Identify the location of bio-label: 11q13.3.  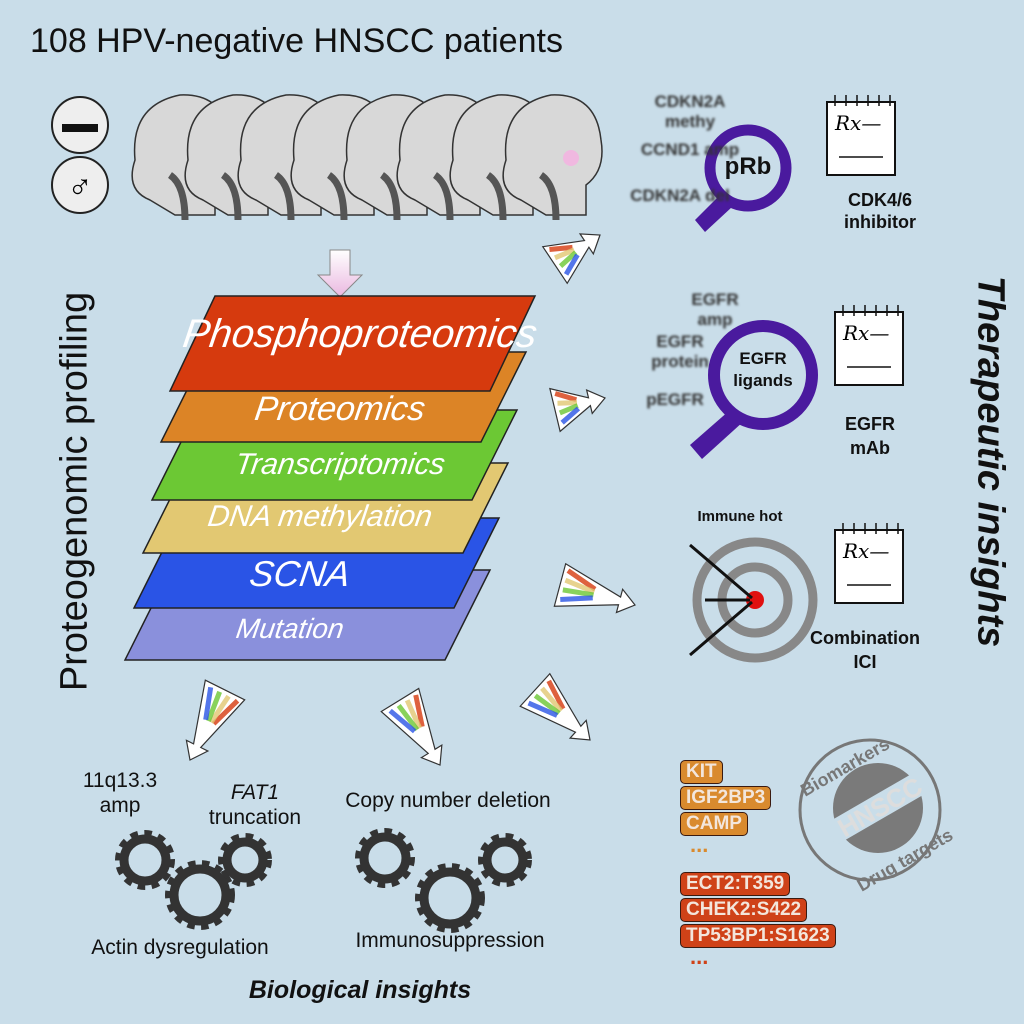
(120, 780).